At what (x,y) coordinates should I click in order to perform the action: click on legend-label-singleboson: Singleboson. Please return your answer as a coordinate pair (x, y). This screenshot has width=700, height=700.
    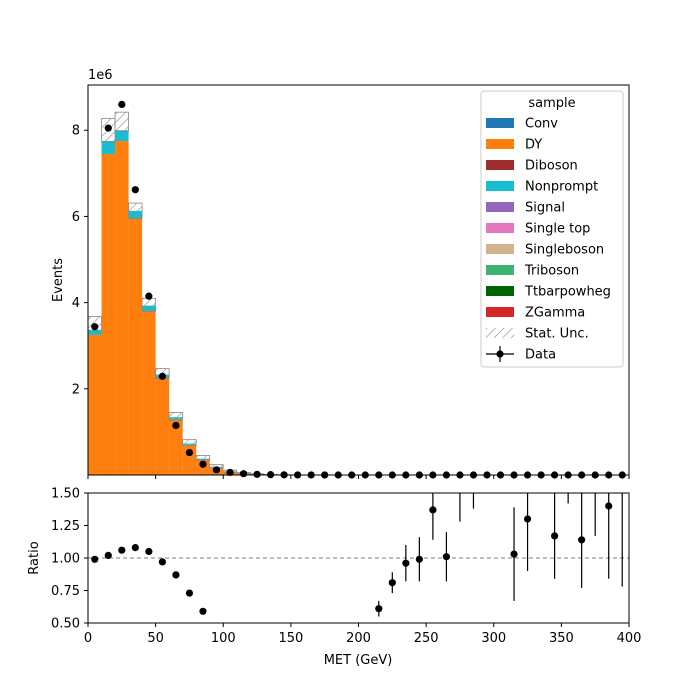
    Looking at the image, I should click on (564, 250).